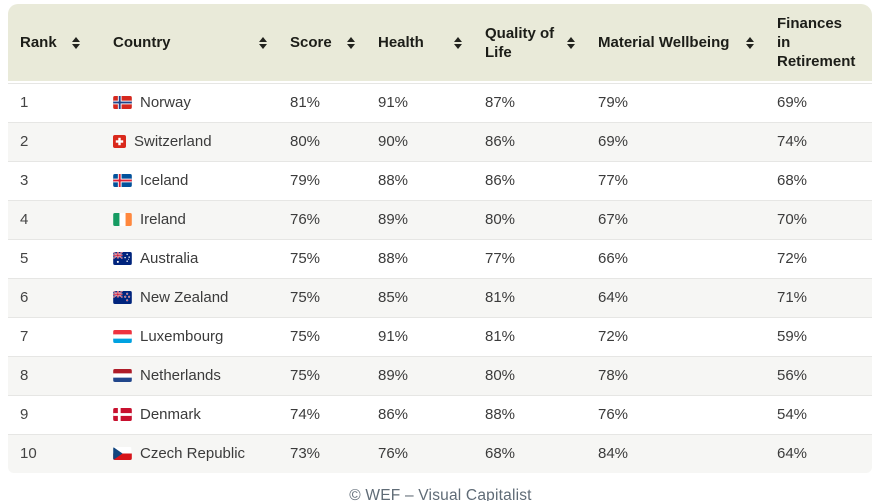 Image resolution: width=883 pixels, height=501 pixels. What do you see at coordinates (173, 141) in the screenshot?
I see `country-name: Switzerland` at bounding box center [173, 141].